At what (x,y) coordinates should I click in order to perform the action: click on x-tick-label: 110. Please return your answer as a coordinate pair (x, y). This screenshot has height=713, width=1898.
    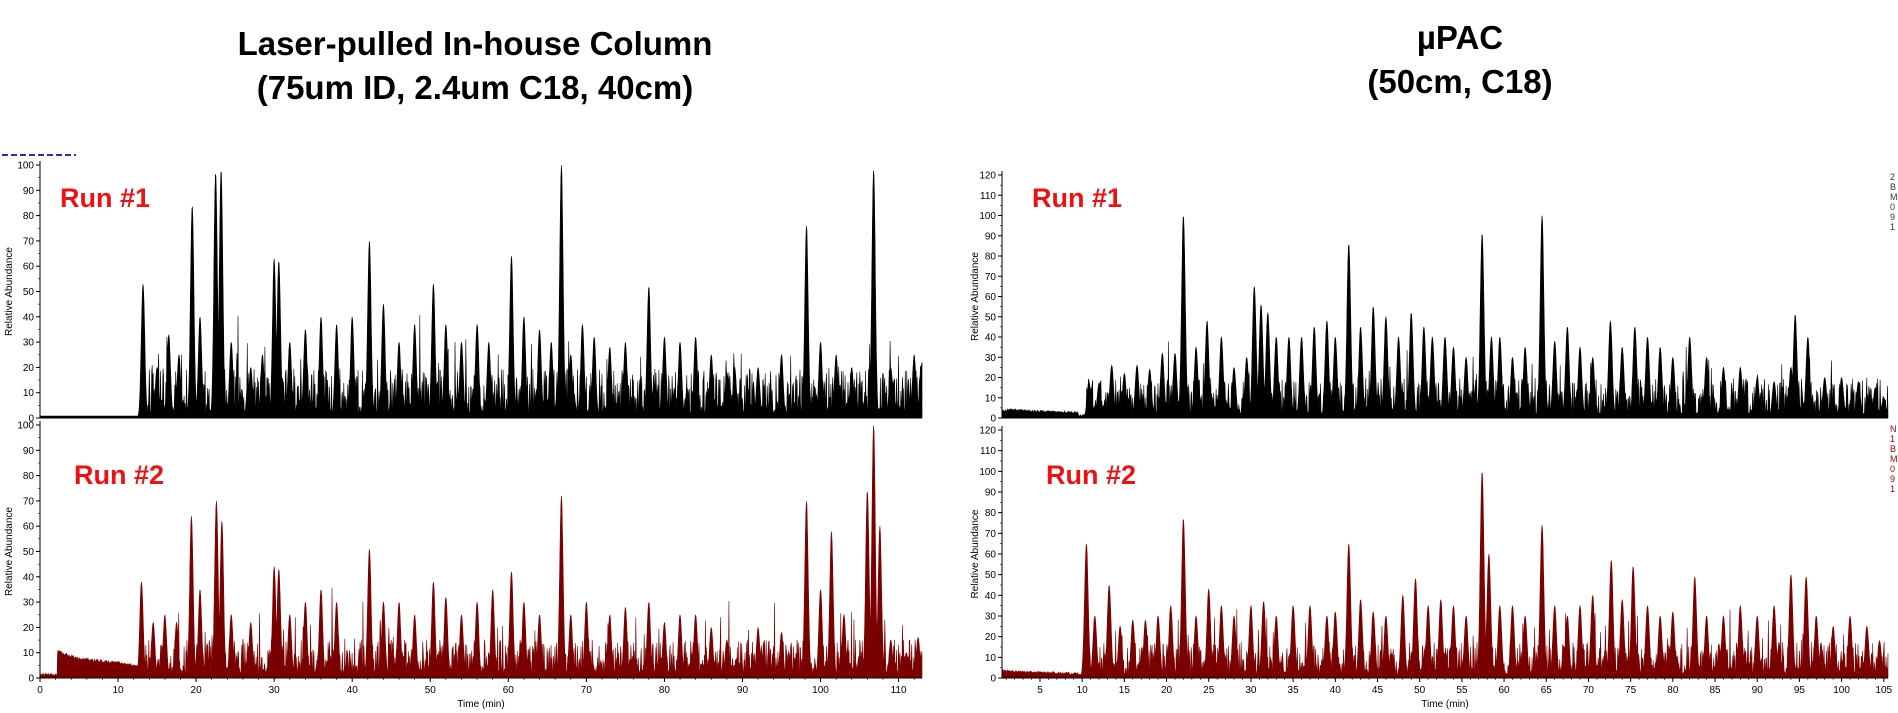
    Looking at the image, I should click on (899, 690).